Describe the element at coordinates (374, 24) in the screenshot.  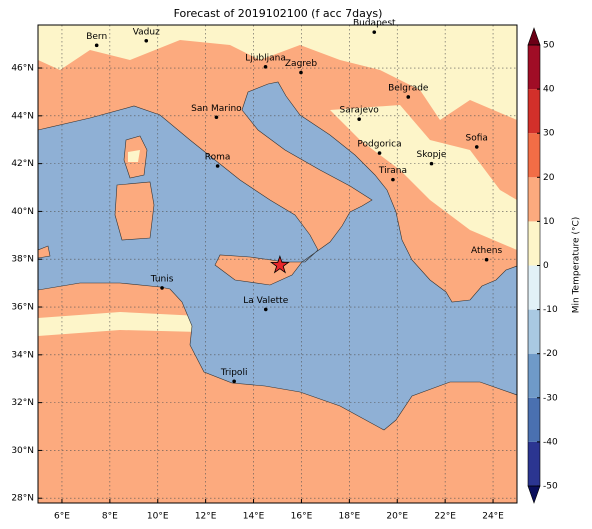
I see `city-label: Budapest` at that location.